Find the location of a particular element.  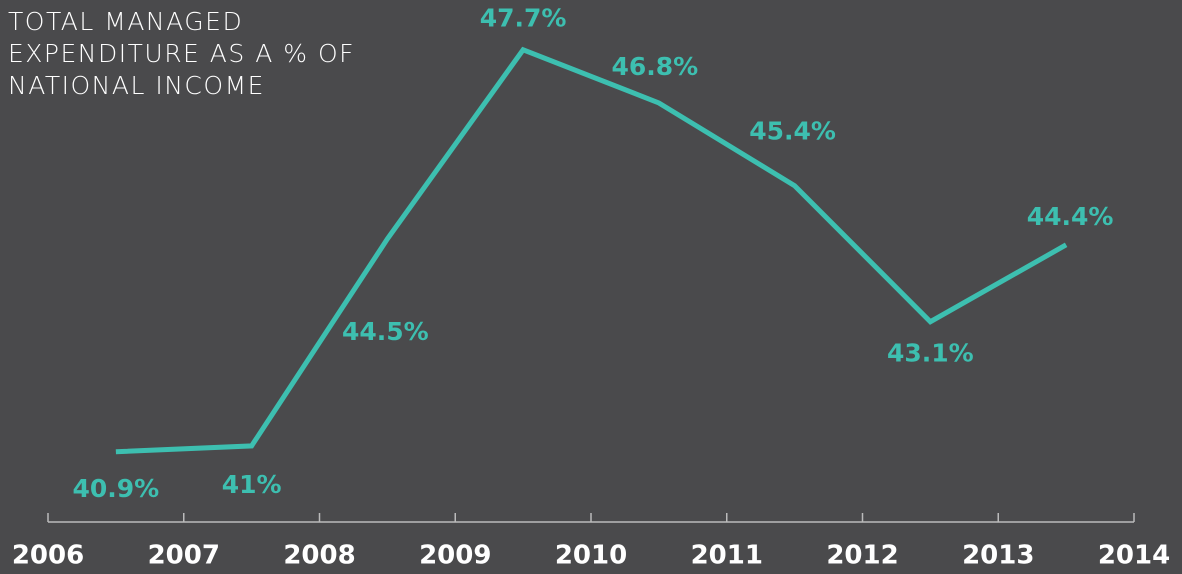

data-label: 46.8% is located at coordinates (655, 66).